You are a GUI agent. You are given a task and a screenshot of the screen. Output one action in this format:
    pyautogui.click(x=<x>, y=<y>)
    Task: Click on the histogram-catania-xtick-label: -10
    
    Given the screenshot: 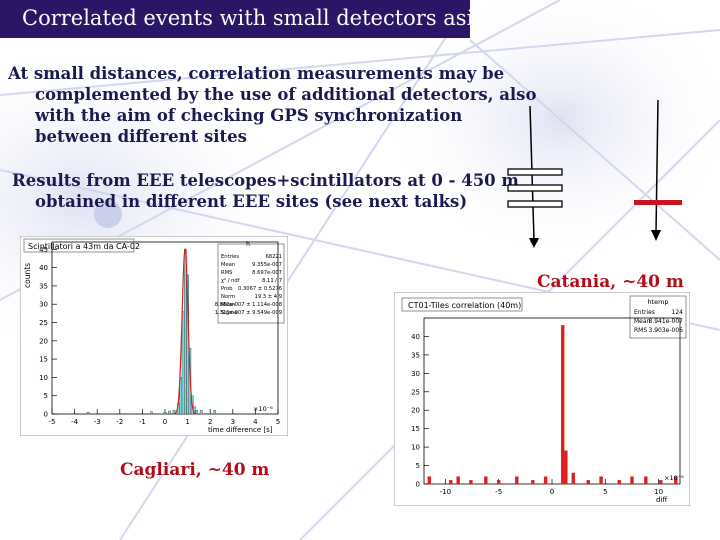 What is the action you would take?
    pyautogui.click(x=445, y=492)
    